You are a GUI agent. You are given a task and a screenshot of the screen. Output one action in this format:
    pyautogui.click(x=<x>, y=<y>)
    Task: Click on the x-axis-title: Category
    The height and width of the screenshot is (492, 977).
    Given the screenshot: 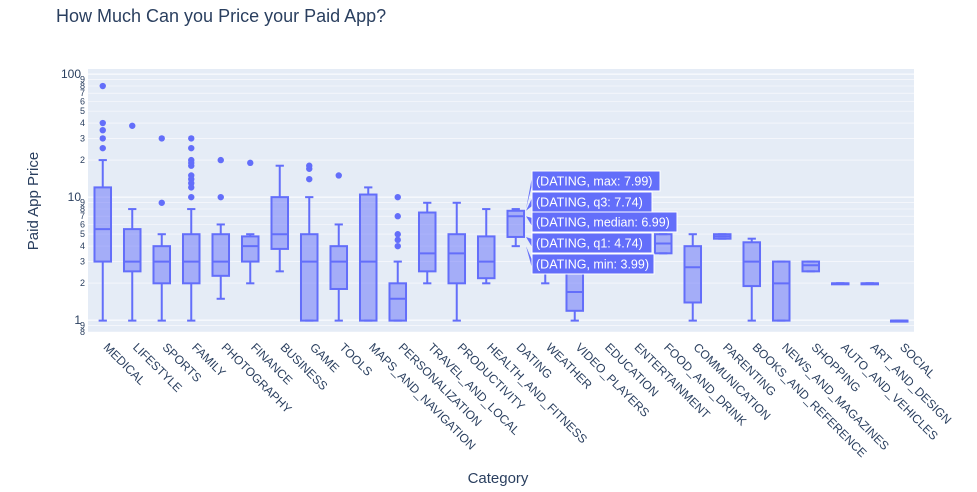 What is the action you would take?
    pyautogui.click(x=498, y=478)
    